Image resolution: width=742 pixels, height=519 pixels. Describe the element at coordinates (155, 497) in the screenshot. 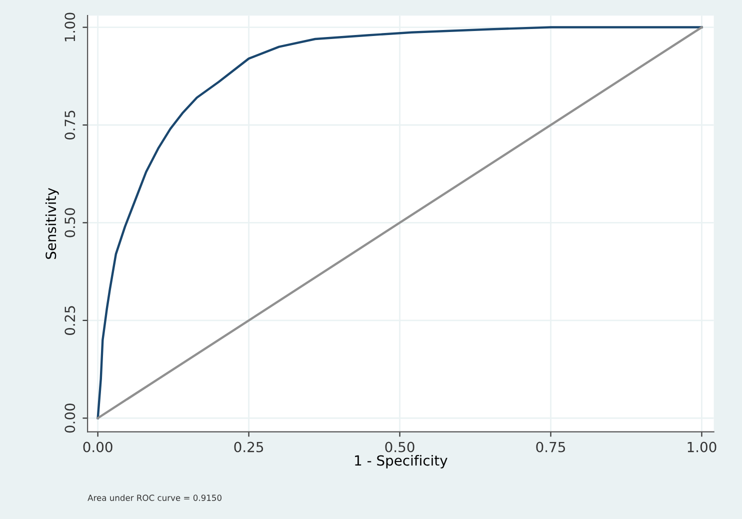

I see `text: Area under ROC curve = 0.9150` at that location.